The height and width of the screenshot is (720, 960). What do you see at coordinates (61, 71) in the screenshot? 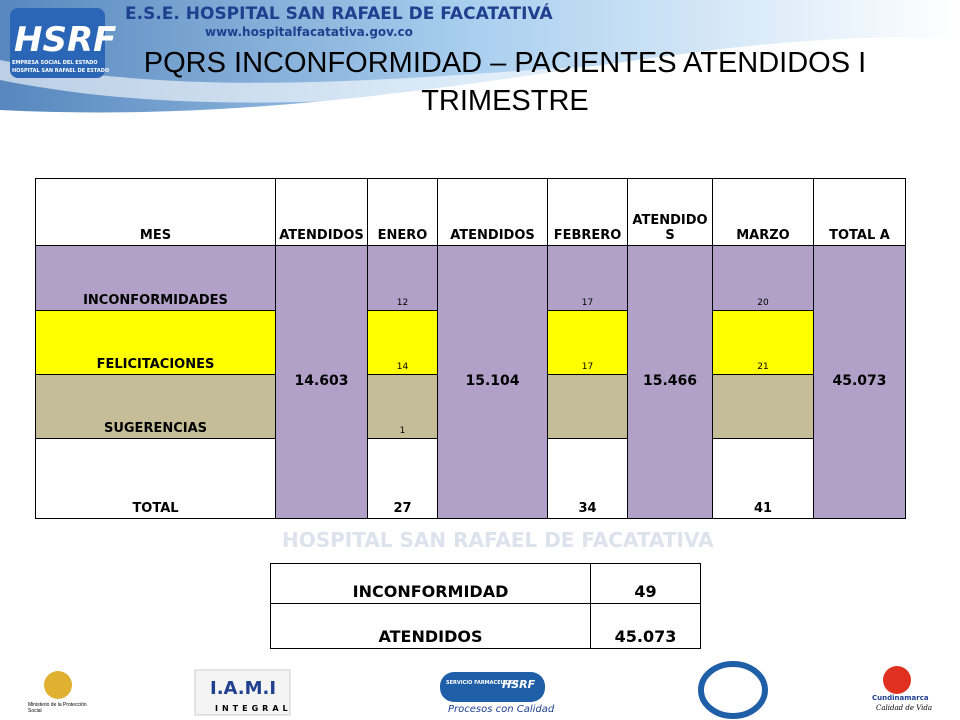
I see `logo-subcaption: HOSPITAL SAN RAFAEL DE ESTADO` at bounding box center [61, 71].